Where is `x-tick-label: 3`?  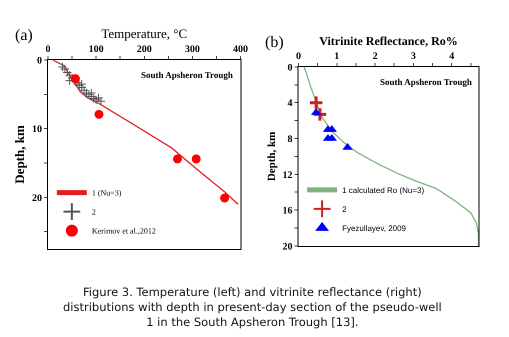 x-tick-label: 3 is located at coordinates (413, 56).